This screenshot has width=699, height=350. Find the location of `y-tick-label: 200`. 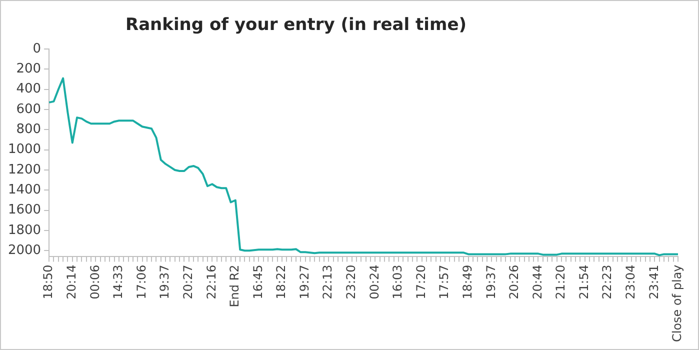

y-tick-label: 200 is located at coordinates (29, 69).